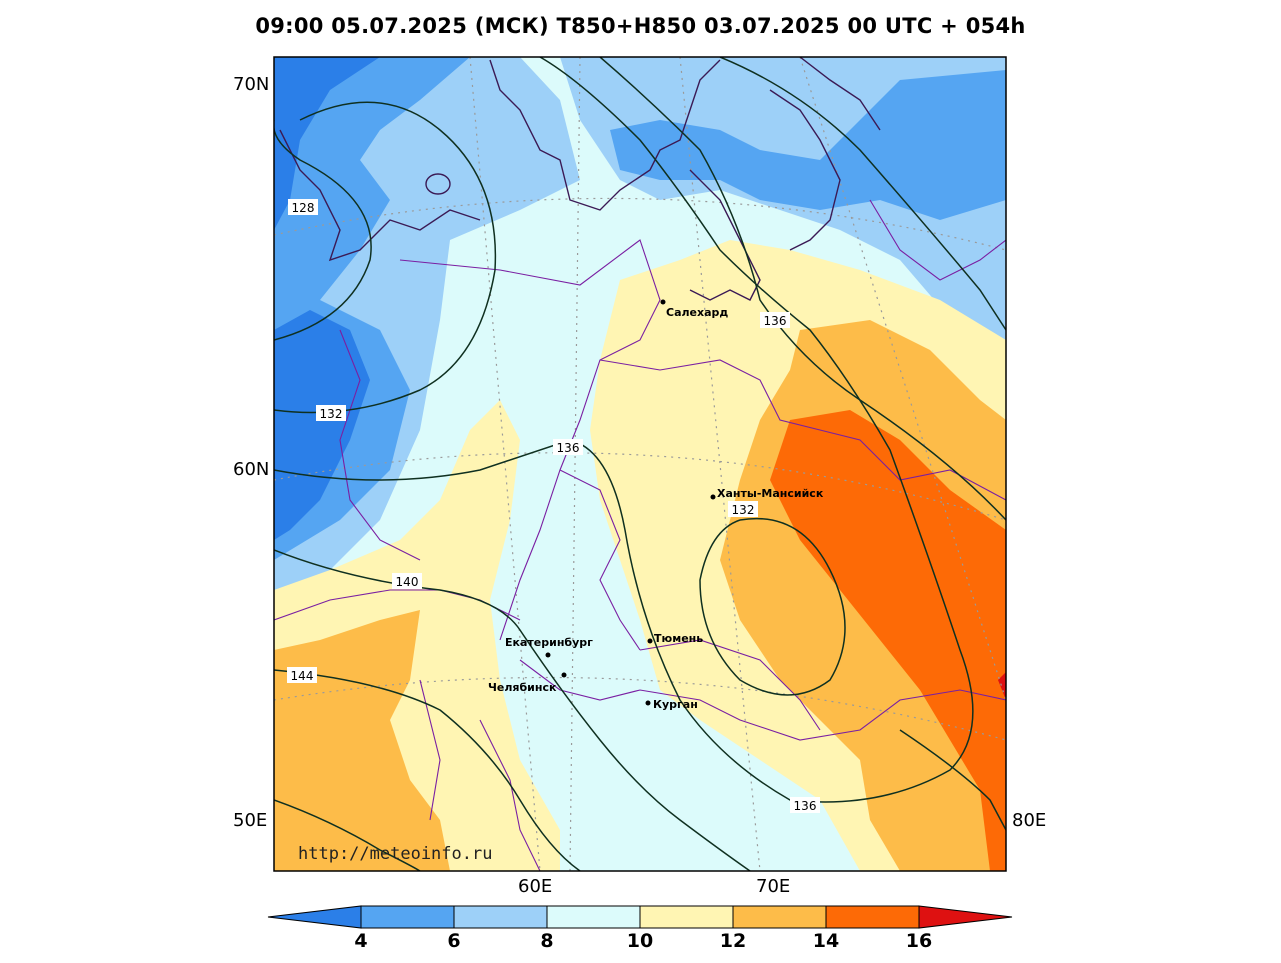  Describe the element at coordinates (303, 208) in the screenshot. I see `contour-label-128: 128` at that location.